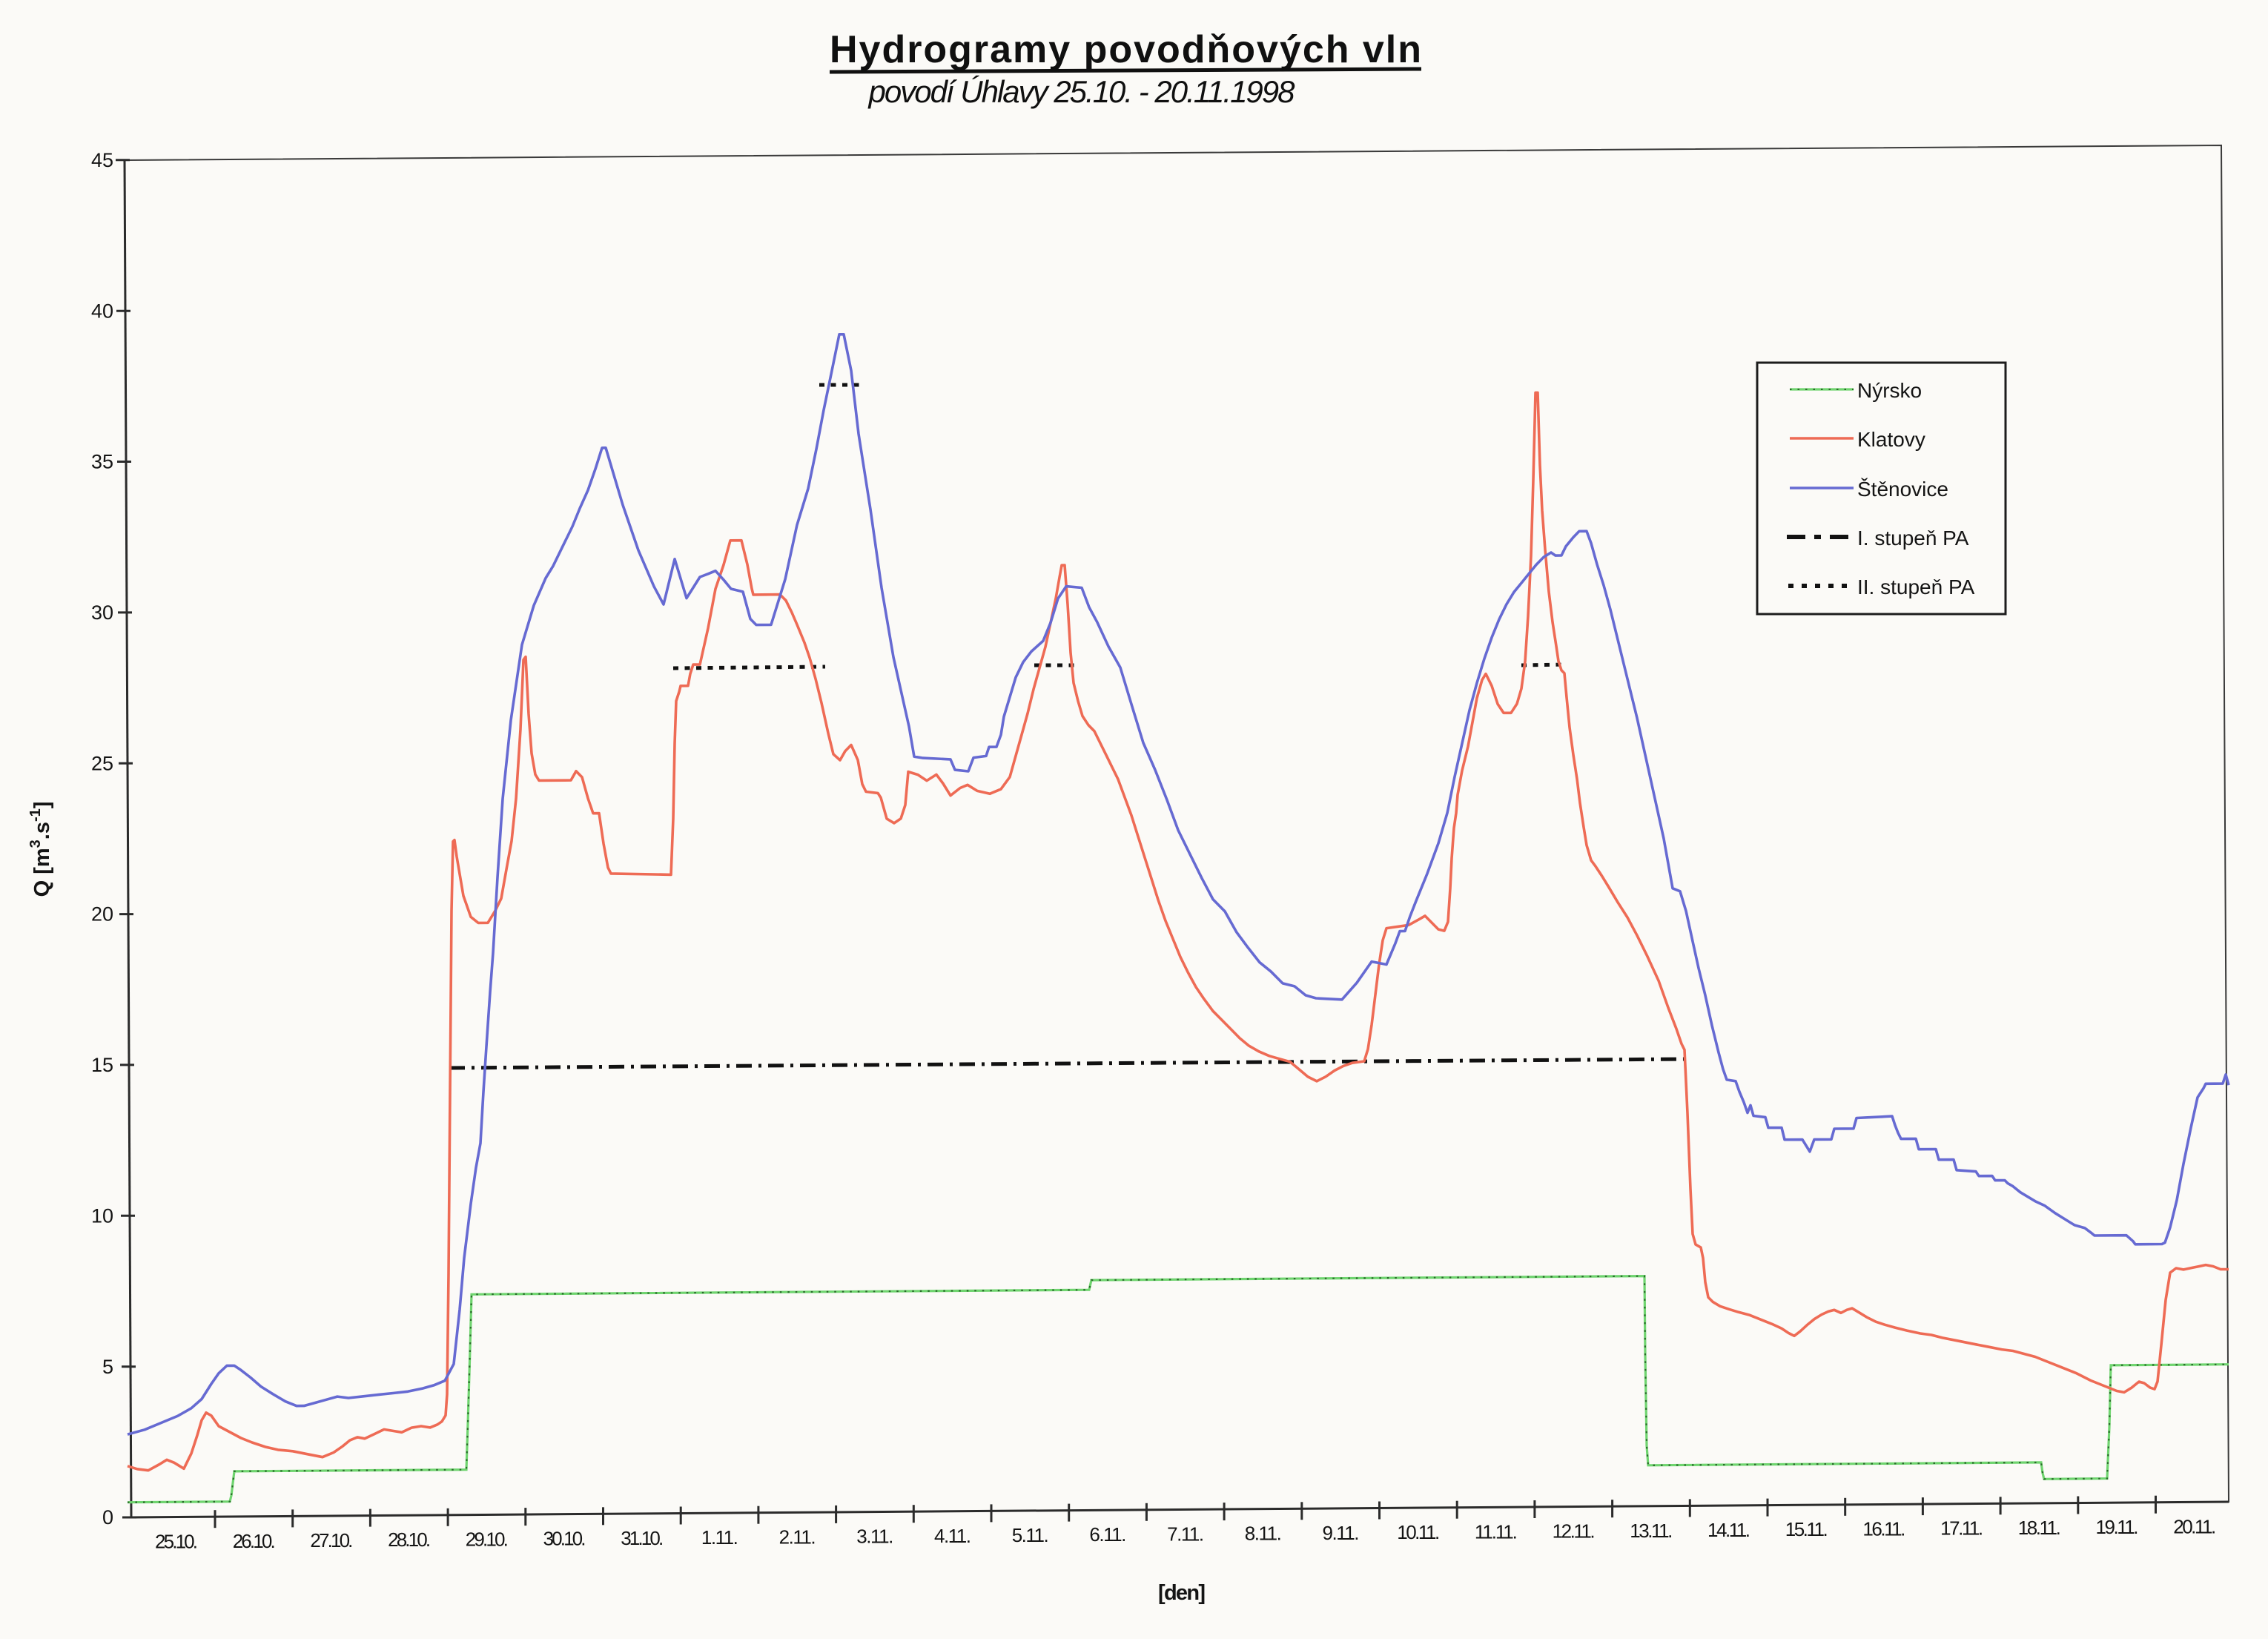 This screenshot has width=2268, height=1639. I want to click on svg-text: 10.11., so click(1419, 1532).